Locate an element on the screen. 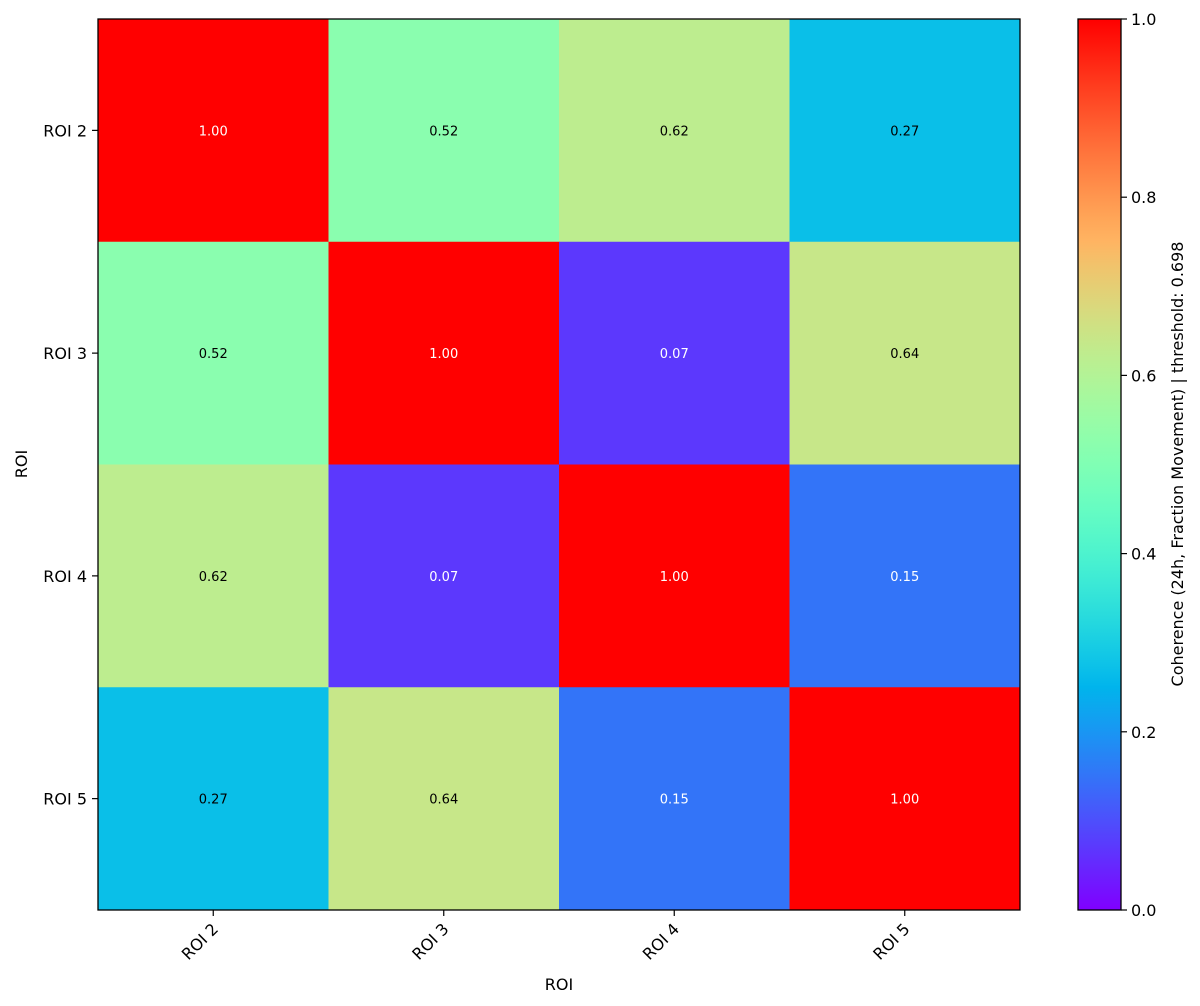  x-axis-label: ROI is located at coordinates (559, 984).